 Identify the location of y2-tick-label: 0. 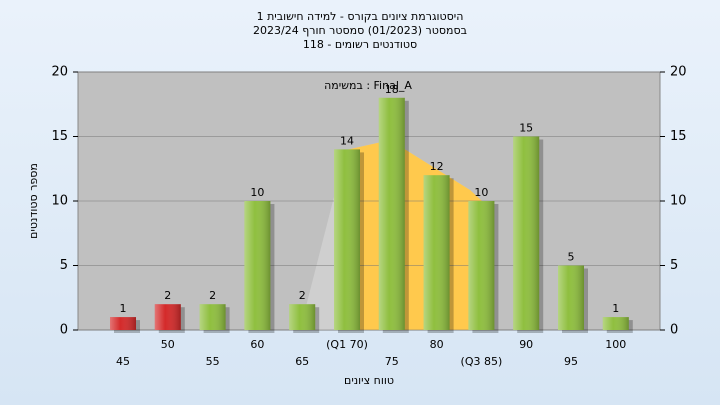
(674, 330).